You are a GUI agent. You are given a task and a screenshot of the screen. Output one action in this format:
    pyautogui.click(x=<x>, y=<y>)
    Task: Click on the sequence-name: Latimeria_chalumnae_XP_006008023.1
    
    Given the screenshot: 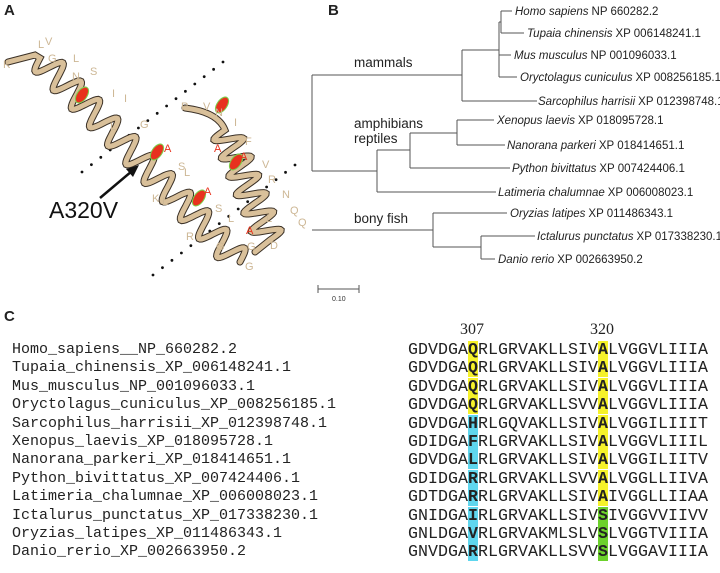 What is the action you would take?
    pyautogui.click(x=165, y=497)
    